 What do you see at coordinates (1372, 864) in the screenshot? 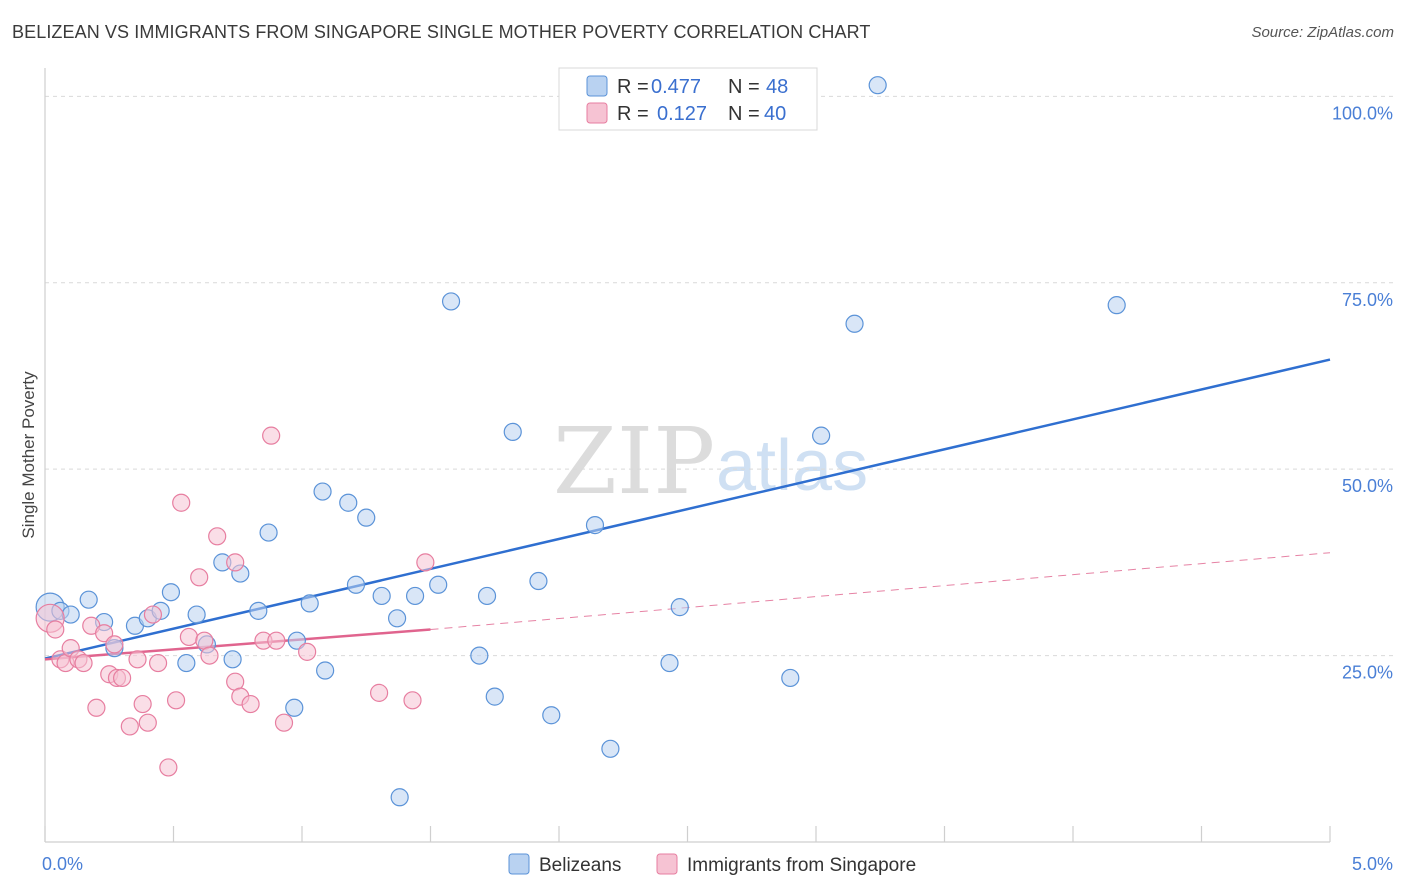
I see `x-tick-label: 5.0%` at bounding box center [1372, 864].